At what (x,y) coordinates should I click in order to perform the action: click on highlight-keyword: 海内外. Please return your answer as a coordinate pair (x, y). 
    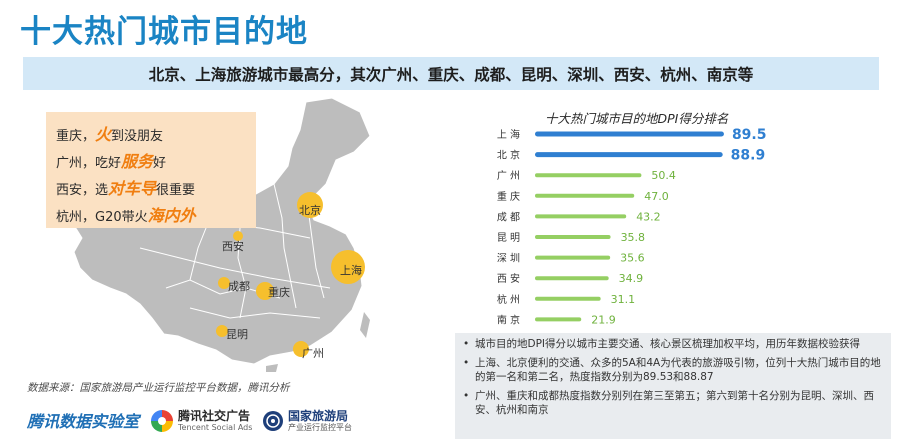
    Looking at the image, I should click on (171, 215).